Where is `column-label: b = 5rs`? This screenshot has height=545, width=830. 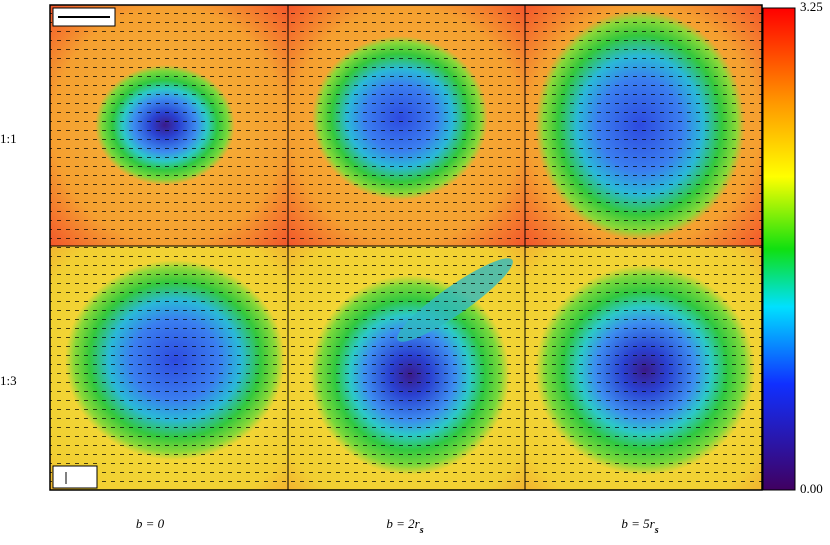
column-label: b = 5rs is located at coordinates (639, 526).